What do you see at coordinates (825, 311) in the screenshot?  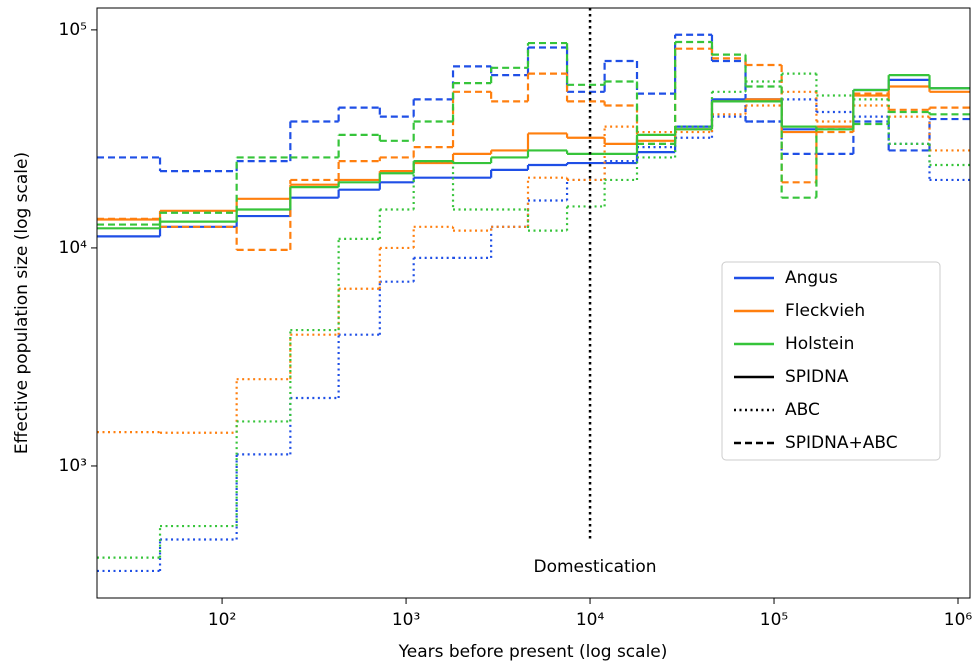 I see `legend-label: Fleckvieh` at bounding box center [825, 311].